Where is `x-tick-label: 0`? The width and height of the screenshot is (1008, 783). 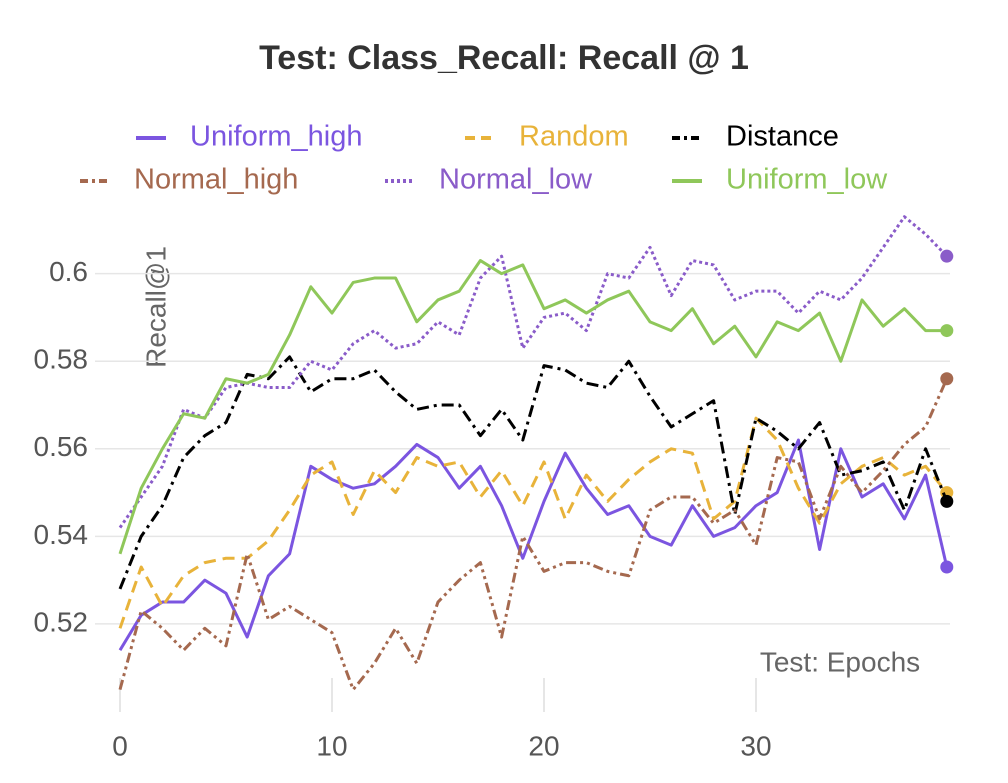 x-tick-label: 0 is located at coordinates (120, 745).